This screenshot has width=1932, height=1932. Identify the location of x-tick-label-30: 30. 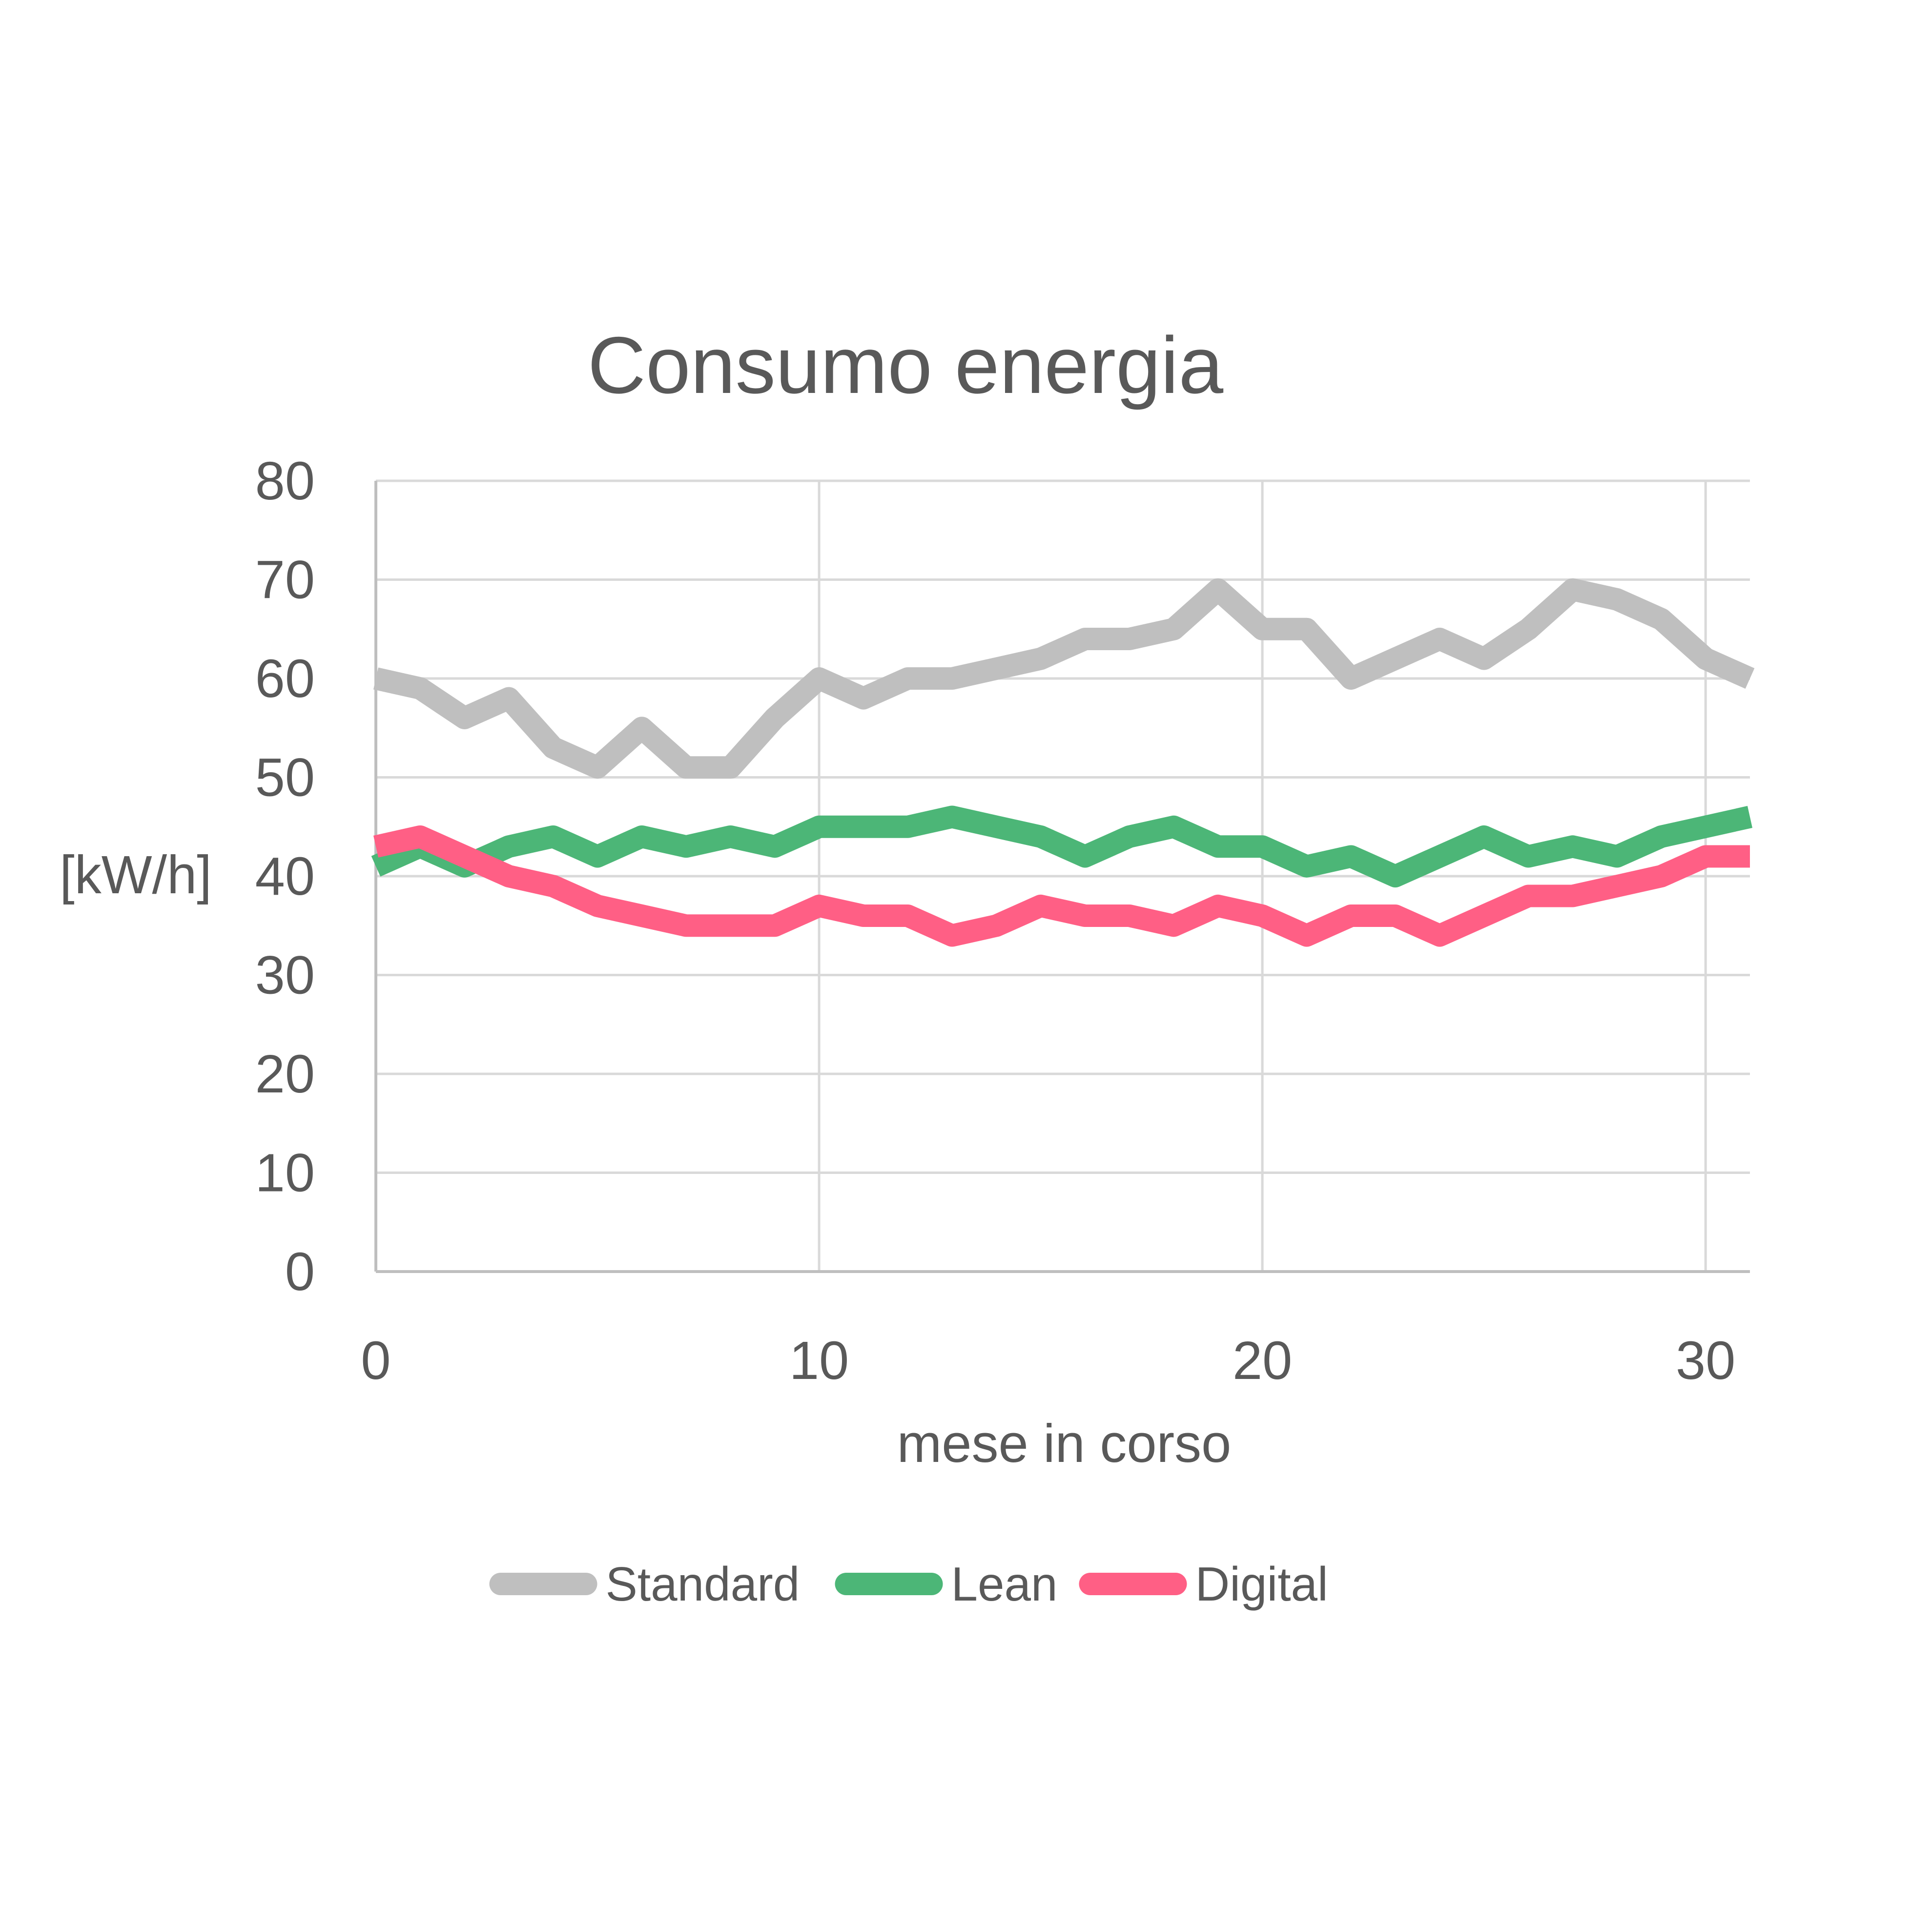
(1705, 1361).